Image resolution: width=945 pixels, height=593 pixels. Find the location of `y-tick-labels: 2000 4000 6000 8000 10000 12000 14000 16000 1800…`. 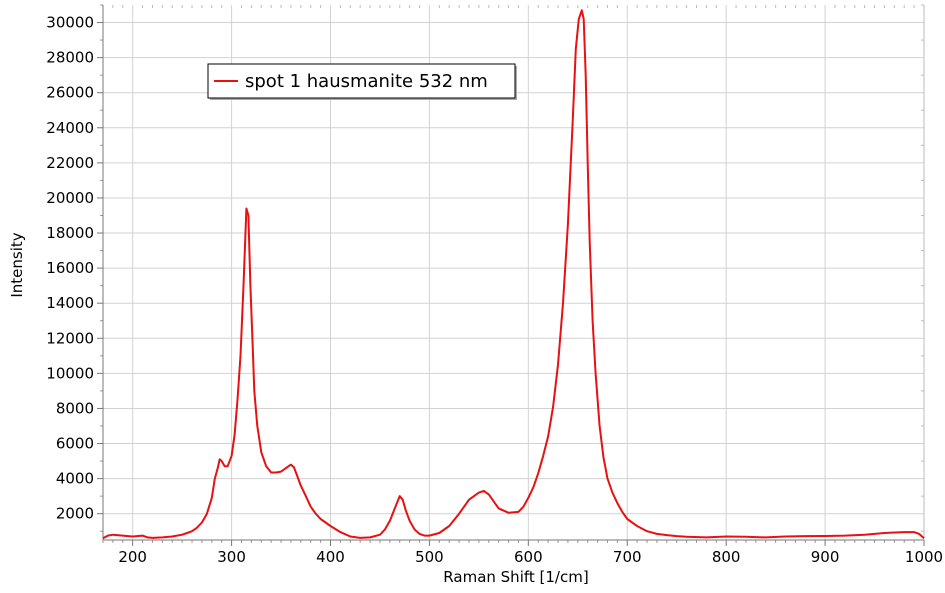

y-tick-labels: 2000 4000 6000 8000 10000 12000 14000 16000 1800… is located at coordinates (70, 268).